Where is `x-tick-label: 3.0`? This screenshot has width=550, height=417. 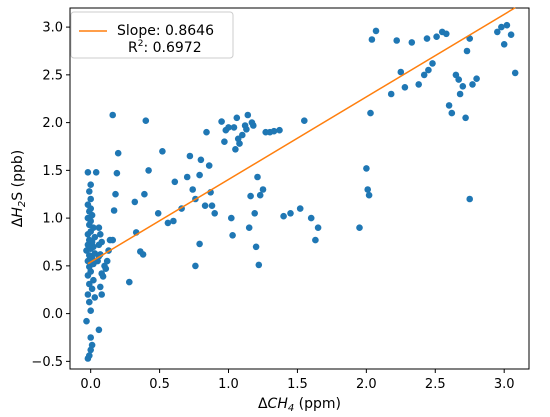 x-tick-label: 3.0 is located at coordinates (504, 384).